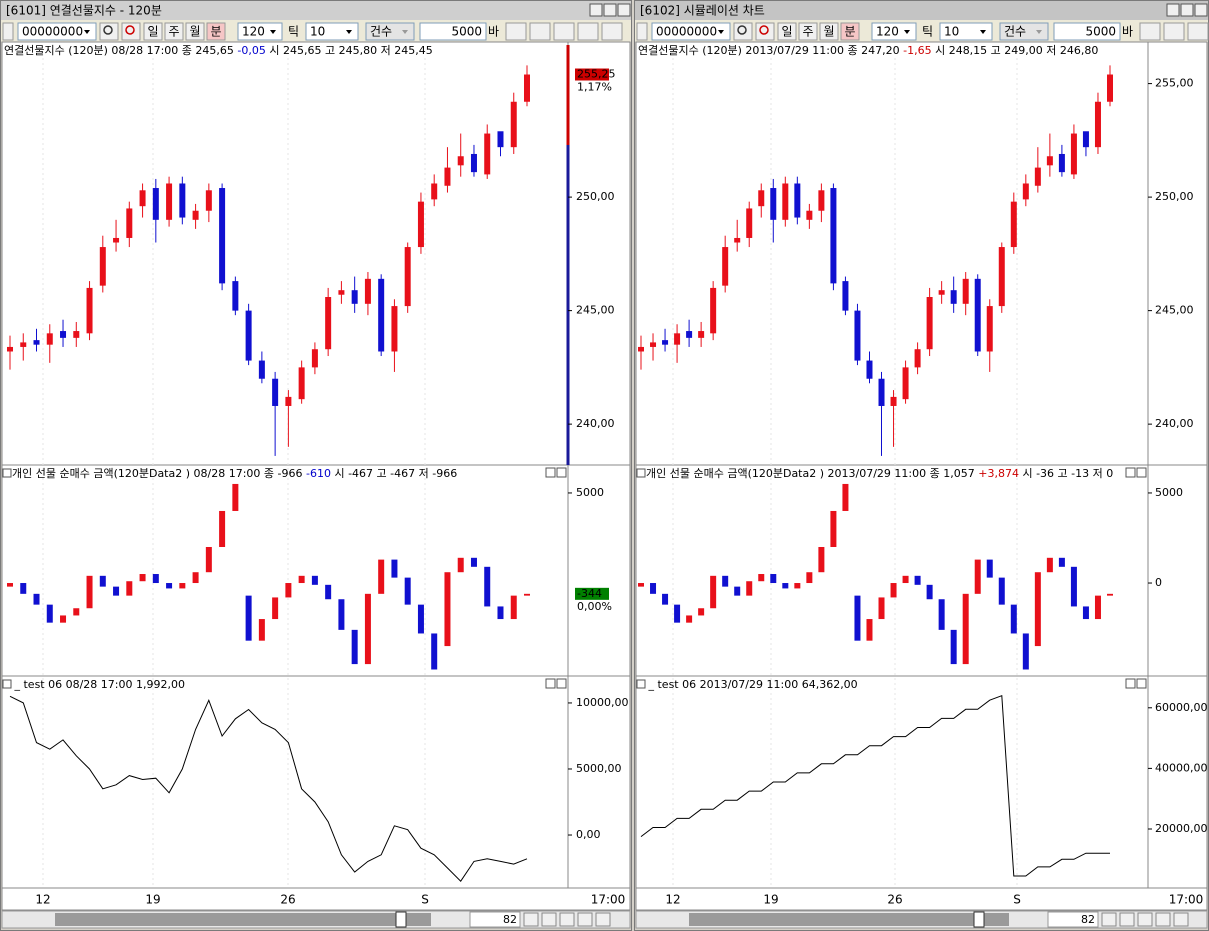 The image size is (1209, 931). What do you see at coordinates (1181, 828) in the screenshot?
I see `y-tick-label: 20000,00` at bounding box center [1181, 828].